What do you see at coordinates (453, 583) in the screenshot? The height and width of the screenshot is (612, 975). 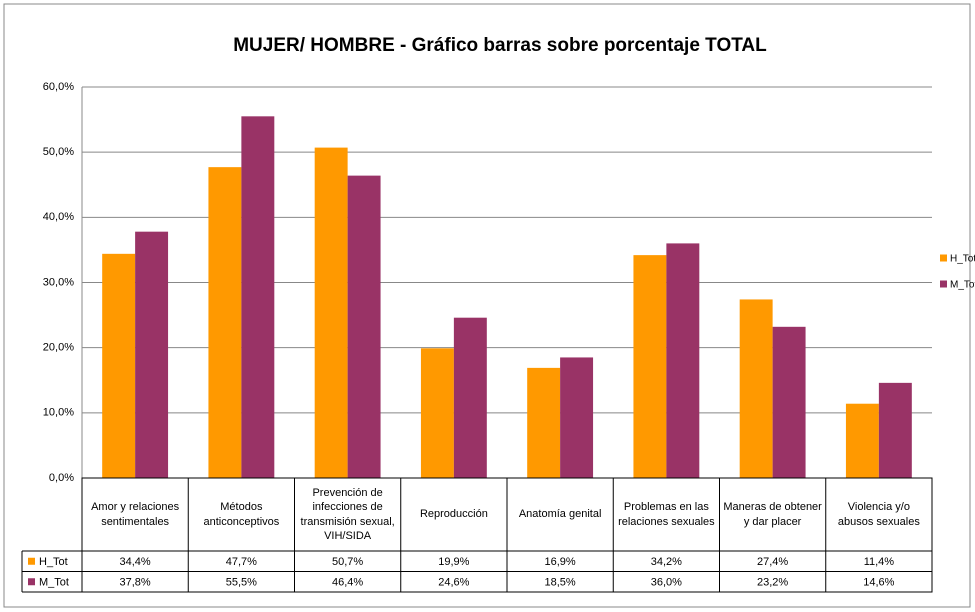 I see `value-label: 24,6%` at bounding box center [453, 583].